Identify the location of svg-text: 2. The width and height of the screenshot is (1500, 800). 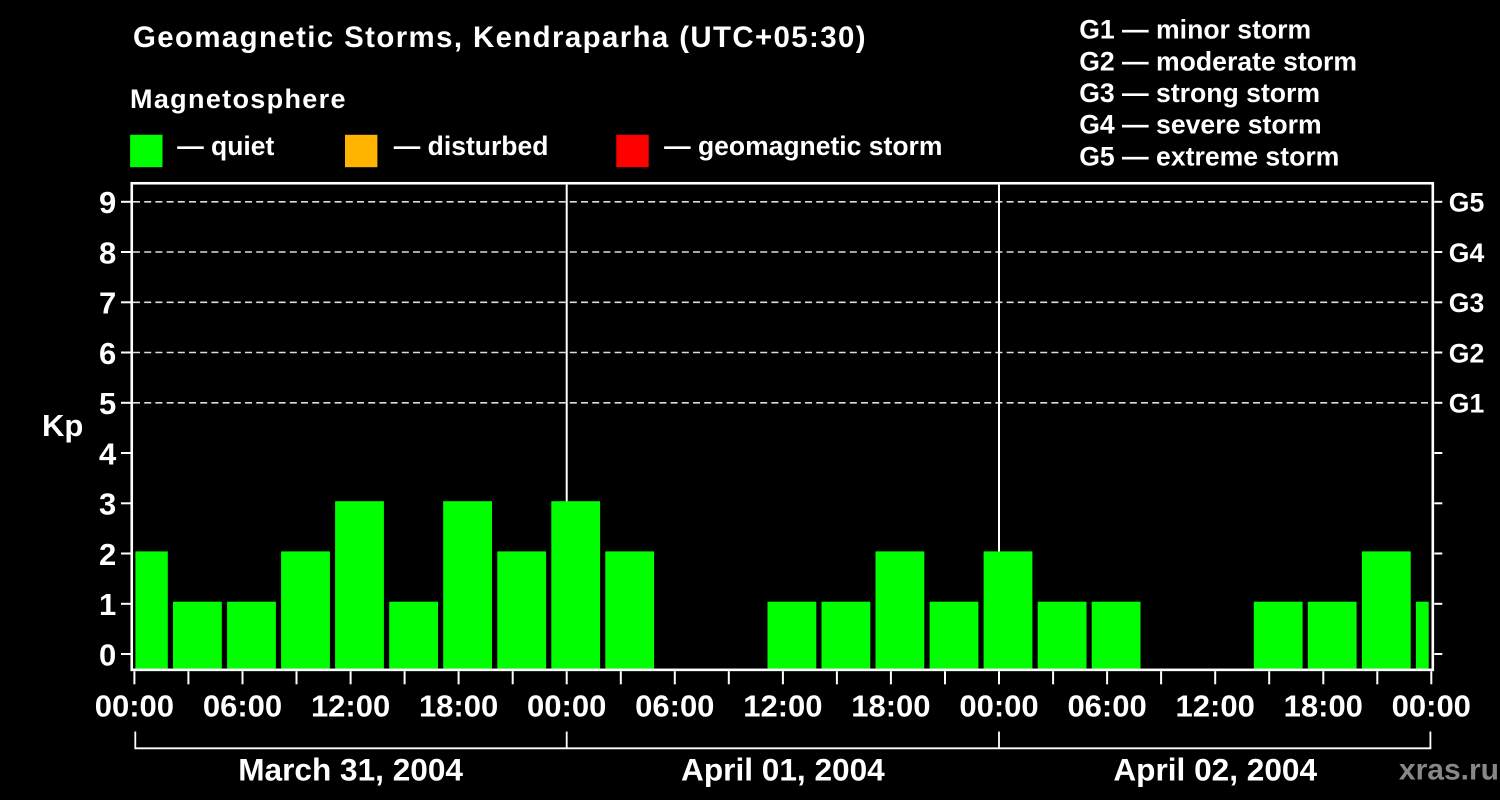
(107, 554).